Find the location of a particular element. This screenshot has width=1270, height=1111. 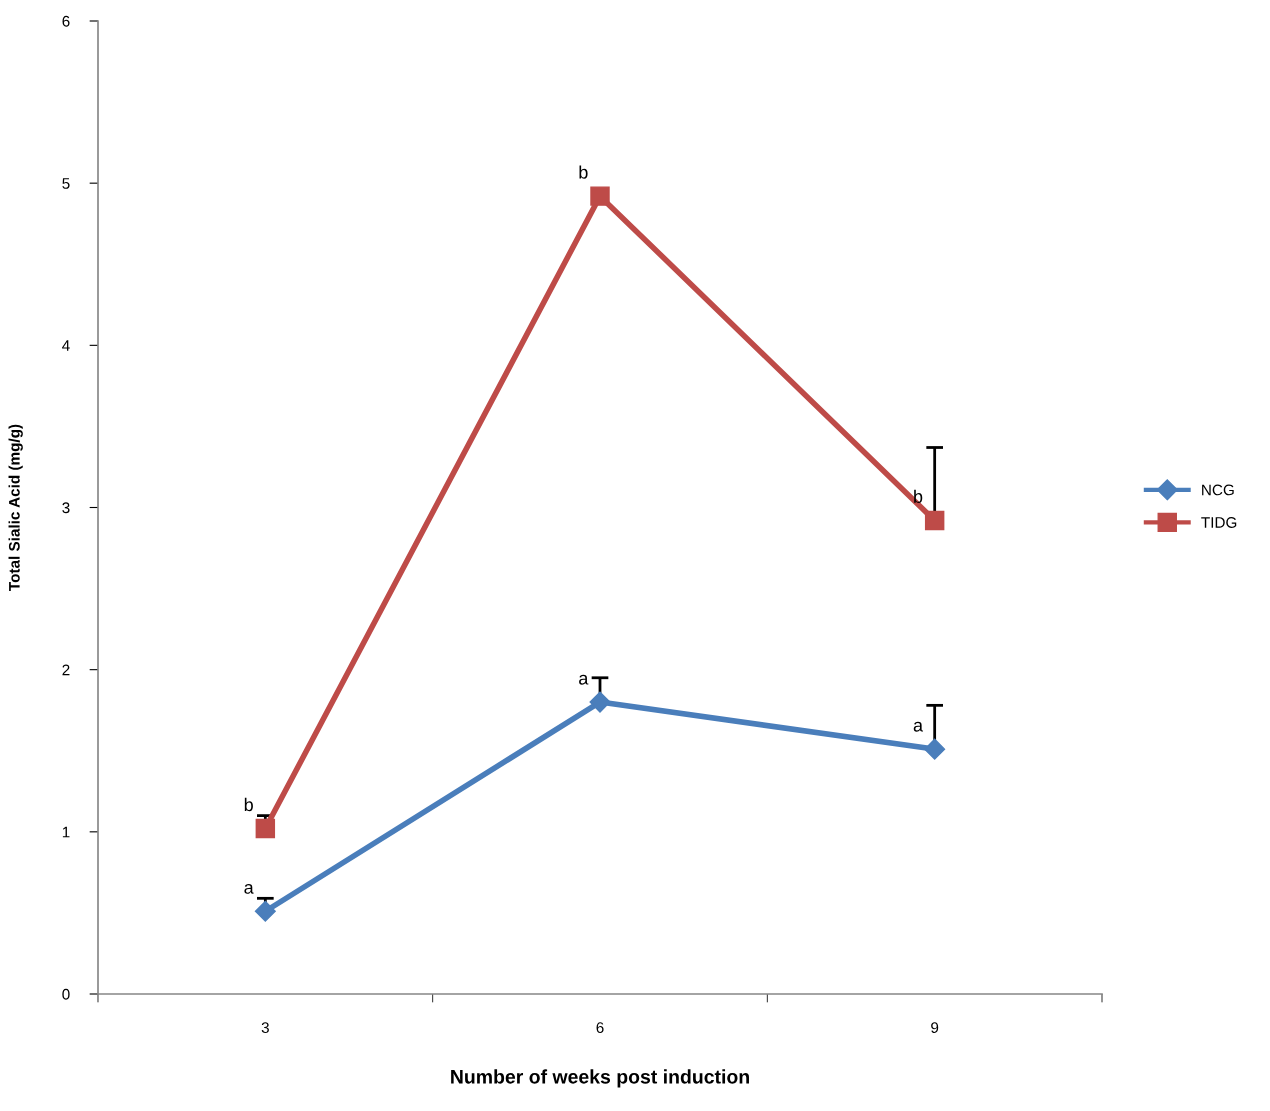

y-tick-label: 0 is located at coordinates (66, 994).